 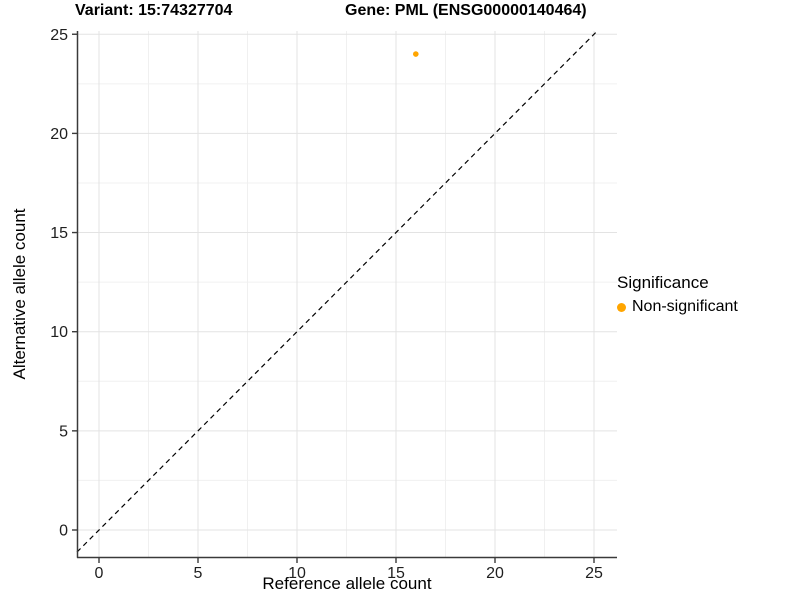 What do you see at coordinates (685, 306) in the screenshot?
I see `legend-entry-label: Non-significant` at bounding box center [685, 306].